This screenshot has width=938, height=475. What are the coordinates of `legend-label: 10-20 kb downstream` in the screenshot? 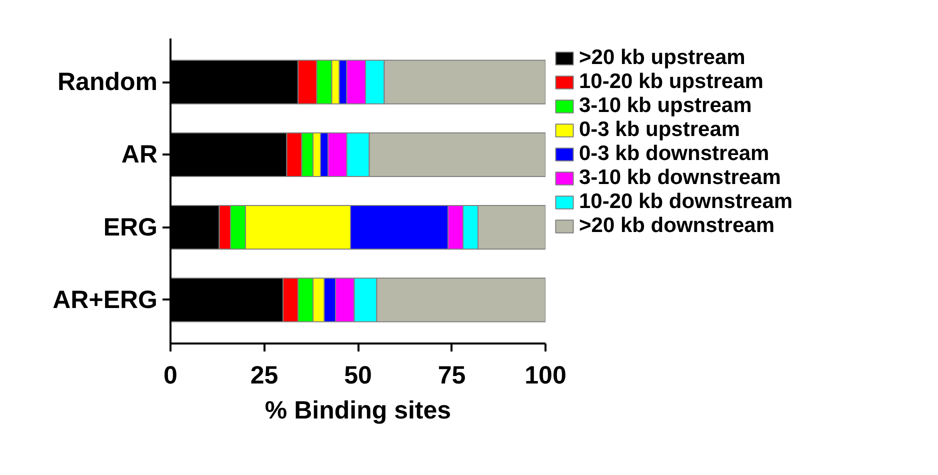 It's located at (686, 202).